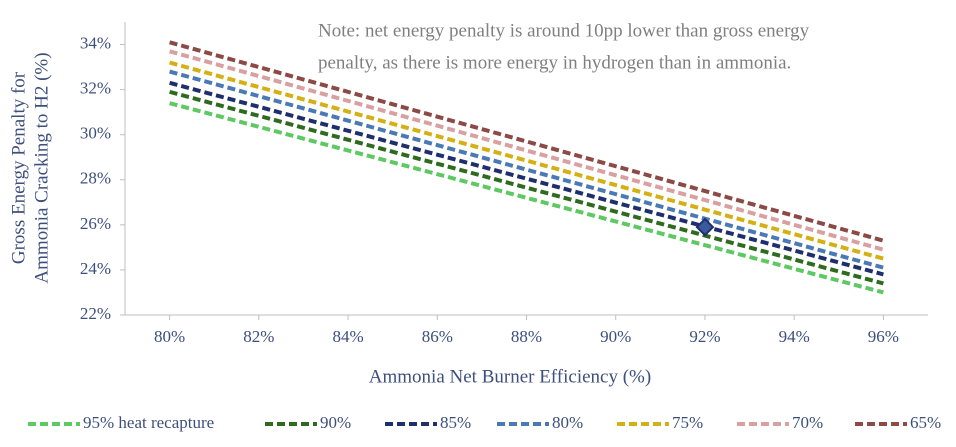  I want to click on legend-label: 65%, so click(925, 422).